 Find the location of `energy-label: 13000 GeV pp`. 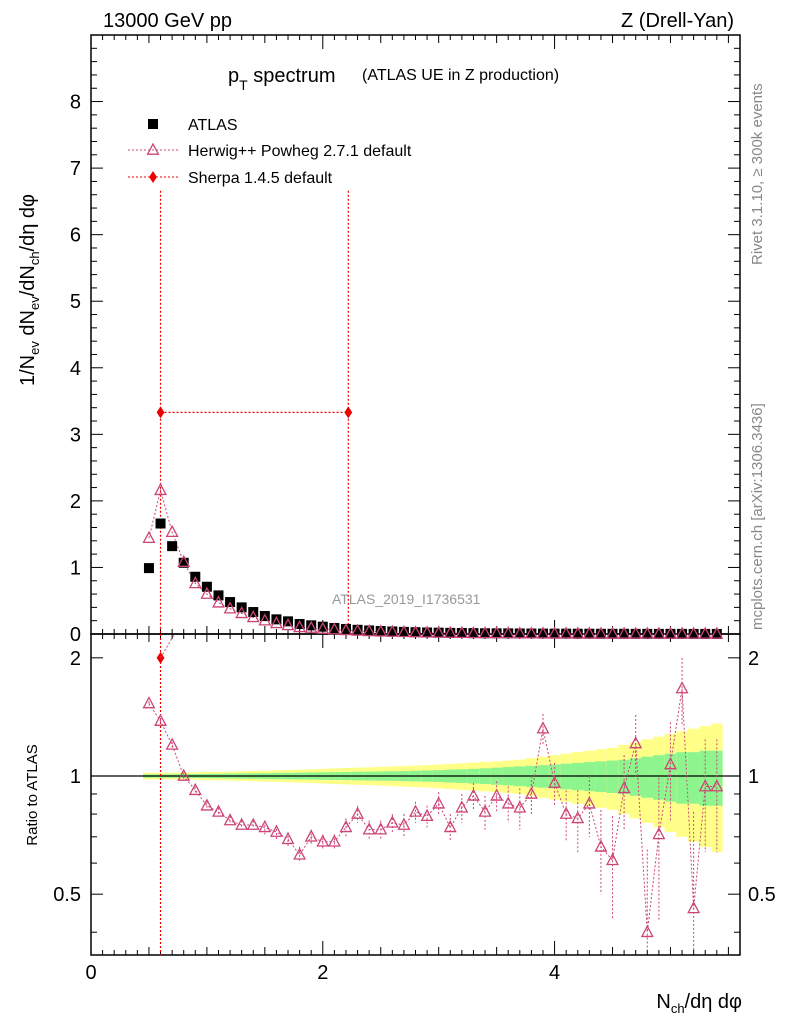

energy-label: 13000 GeV pp is located at coordinates (167, 21).